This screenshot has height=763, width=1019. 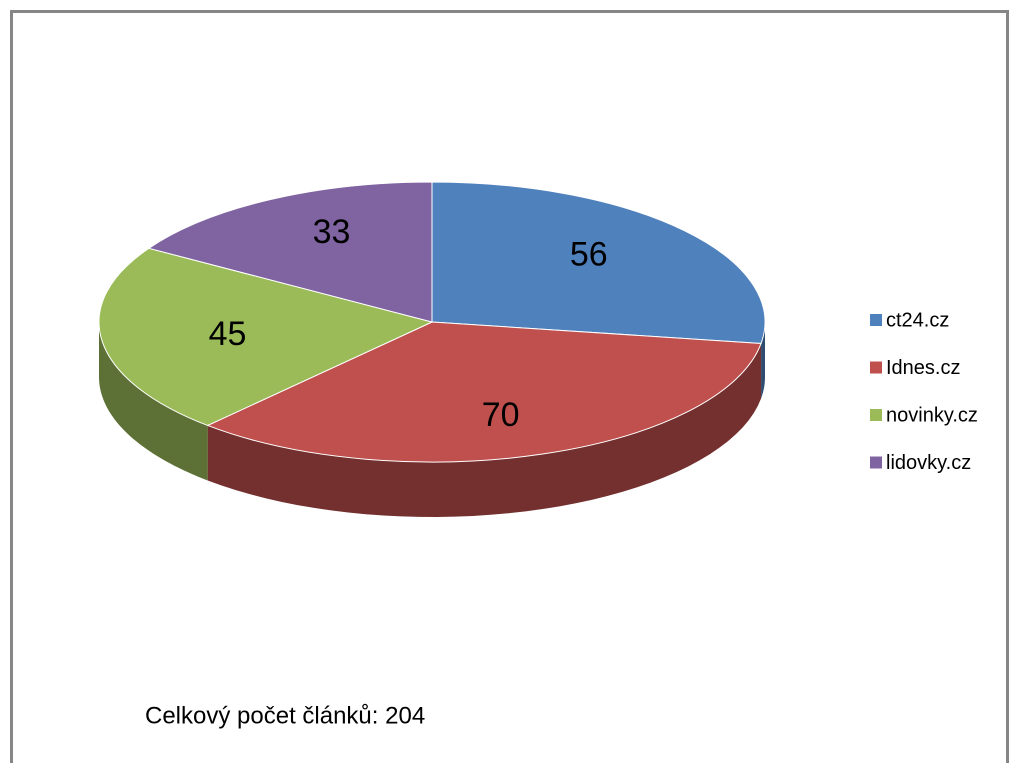 I want to click on data-label: 33, so click(x=332, y=232).